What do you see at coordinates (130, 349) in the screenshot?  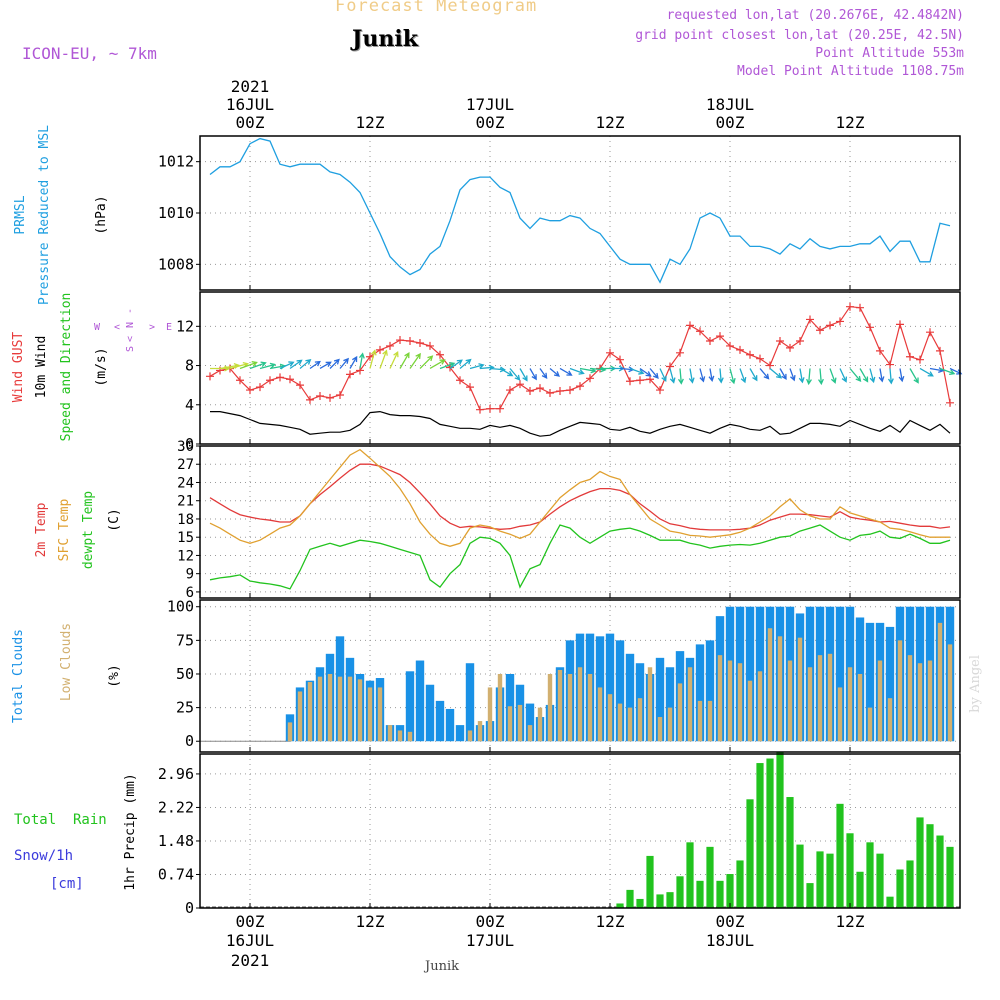 I see `legend-south: S` at bounding box center [130, 349].